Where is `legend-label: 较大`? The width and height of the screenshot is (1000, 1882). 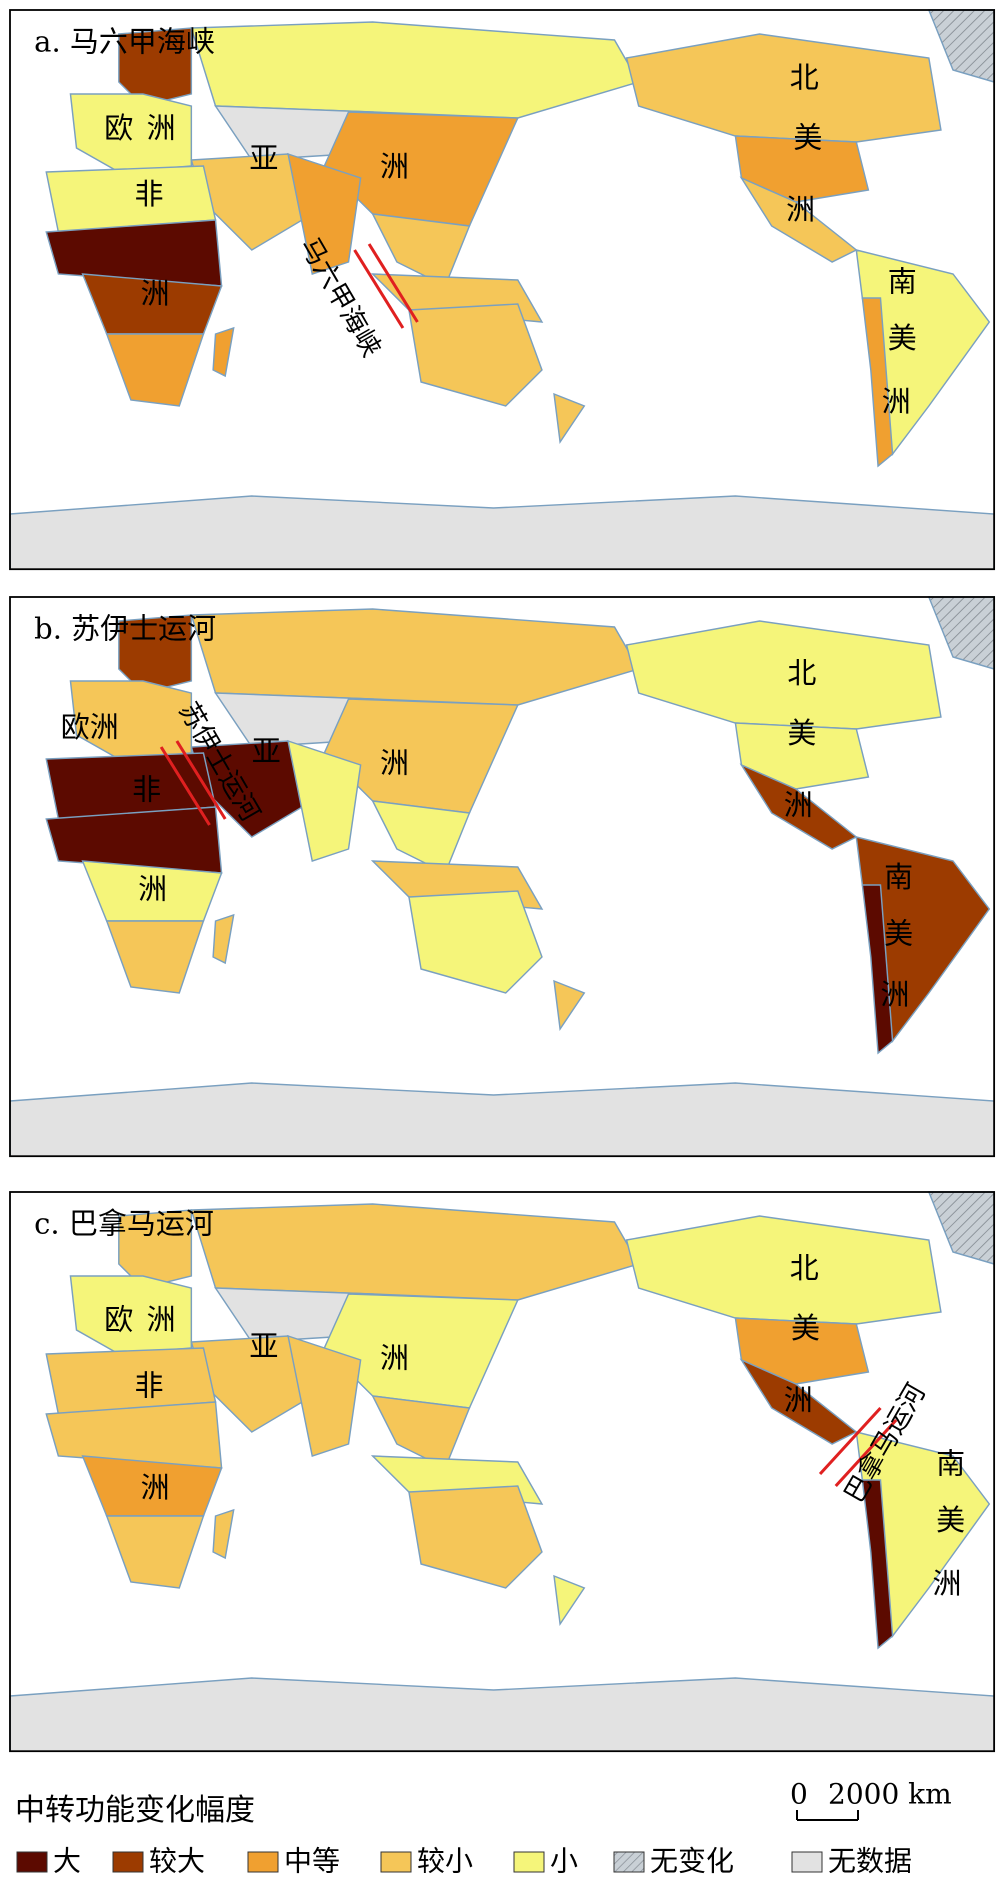
legend-label: 较大 is located at coordinates (177, 1861).